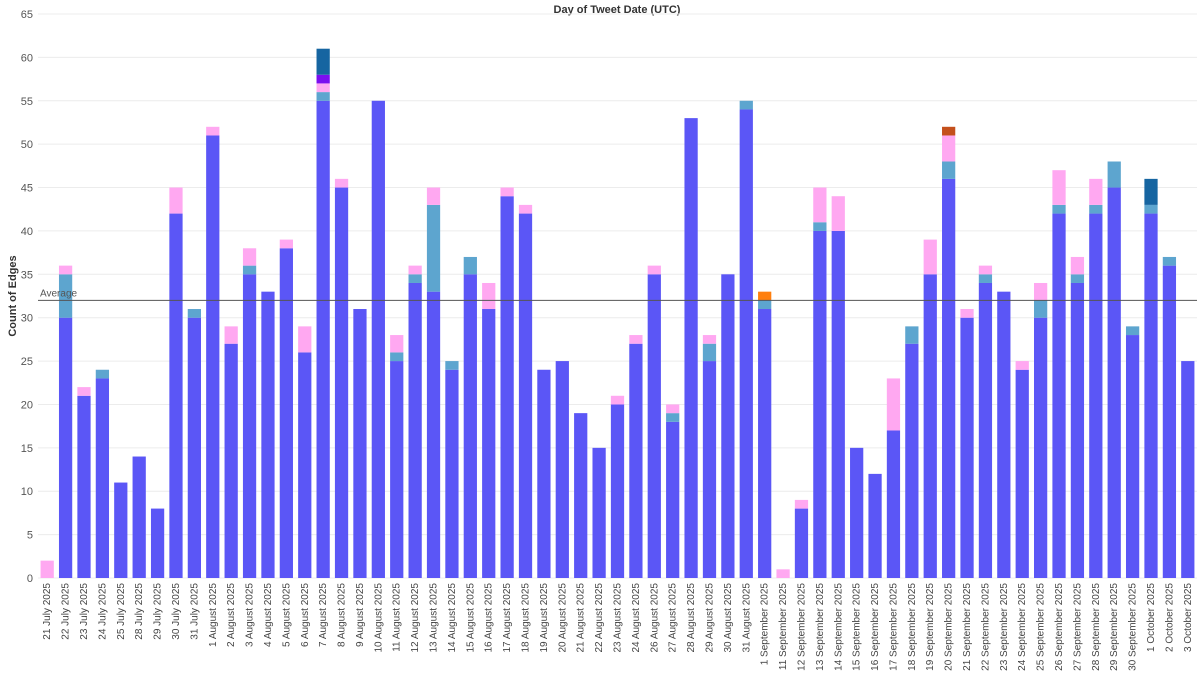  Describe the element at coordinates (342, 615) in the screenshot. I see `x-tick-label: 8 August 2025` at that location.